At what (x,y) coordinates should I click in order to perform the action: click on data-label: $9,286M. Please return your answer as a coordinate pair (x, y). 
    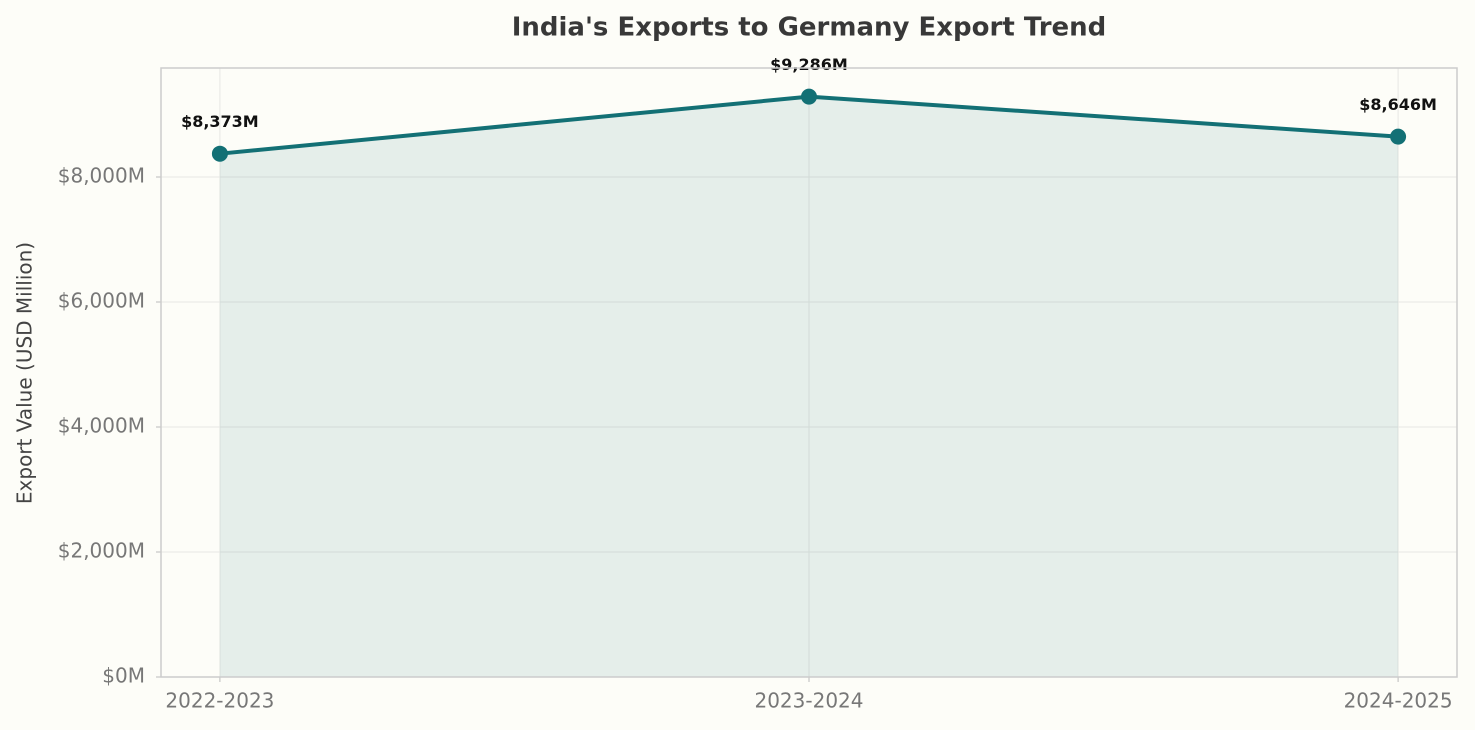
    Looking at the image, I should click on (809, 64).